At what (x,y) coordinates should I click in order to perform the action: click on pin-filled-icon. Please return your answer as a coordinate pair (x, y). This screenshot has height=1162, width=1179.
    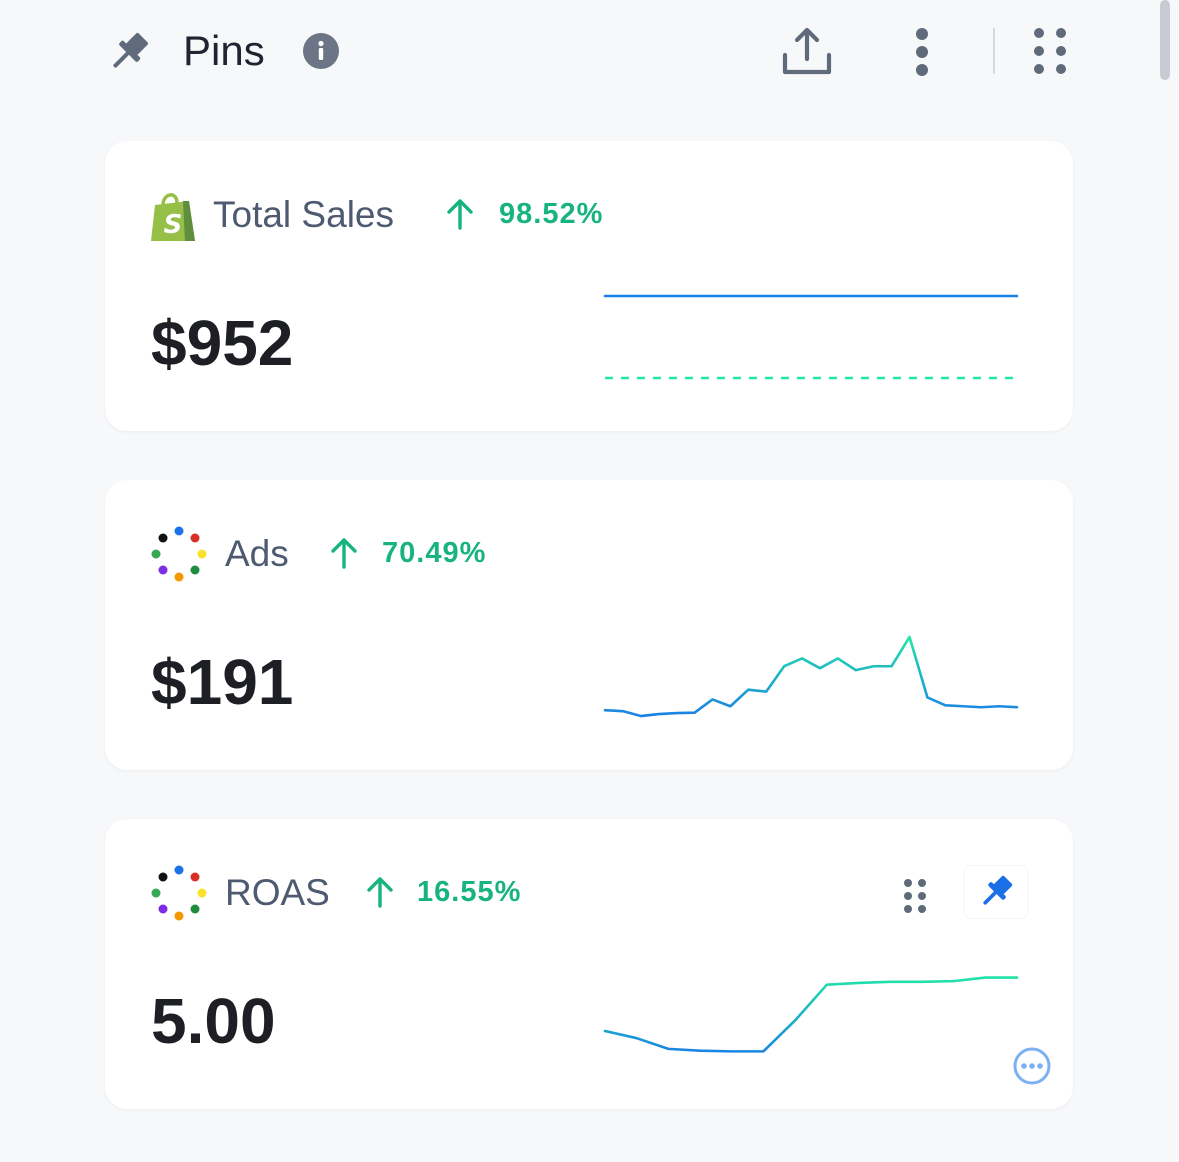
    Looking at the image, I should click on (998, 890).